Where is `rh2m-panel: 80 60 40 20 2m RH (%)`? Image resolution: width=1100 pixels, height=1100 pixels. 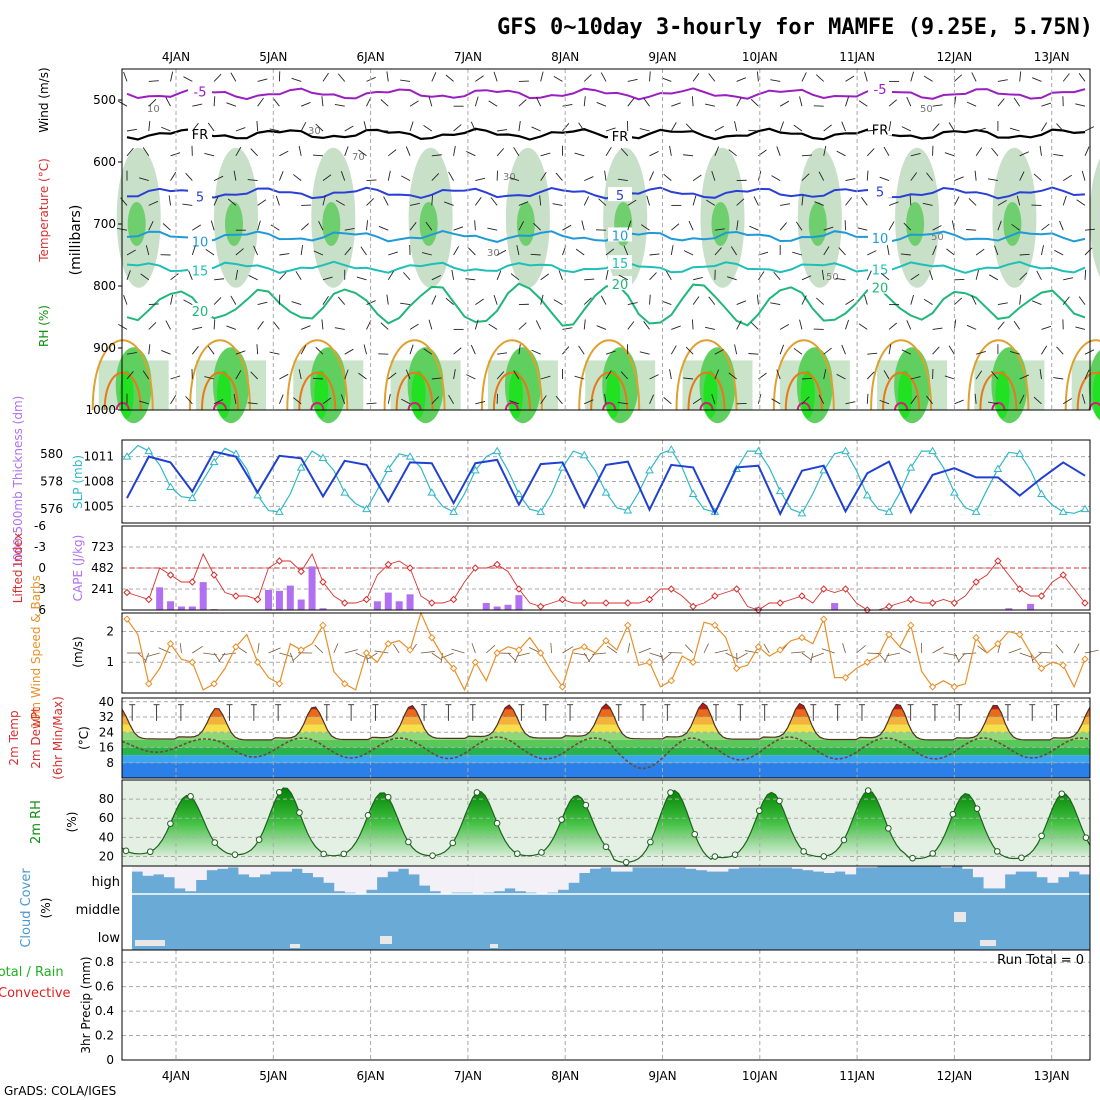
rh2m-panel: 80 60 40 20 2m RH (%) is located at coordinates (560, 823).